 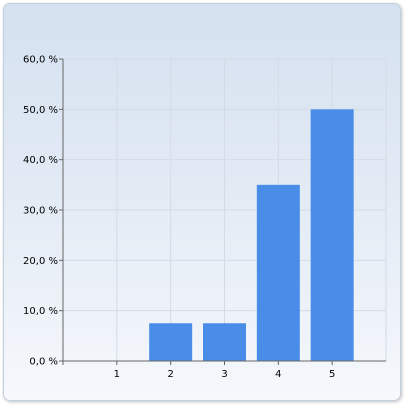 I want to click on x-tick-labels: 1 2 3 4 5, so click(x=225, y=374).